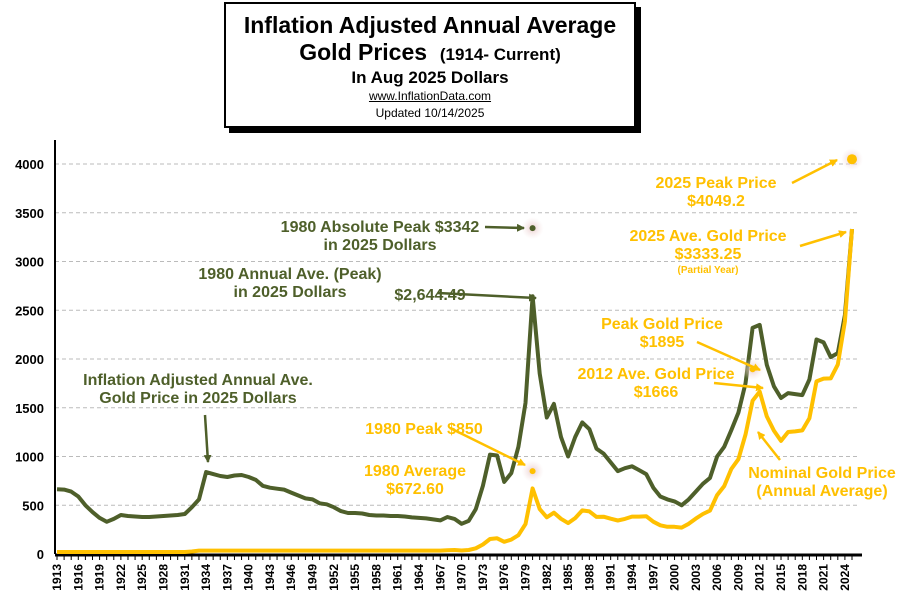 The image size is (900, 611). I want to click on x-tick-label: 2006, so click(717, 577).